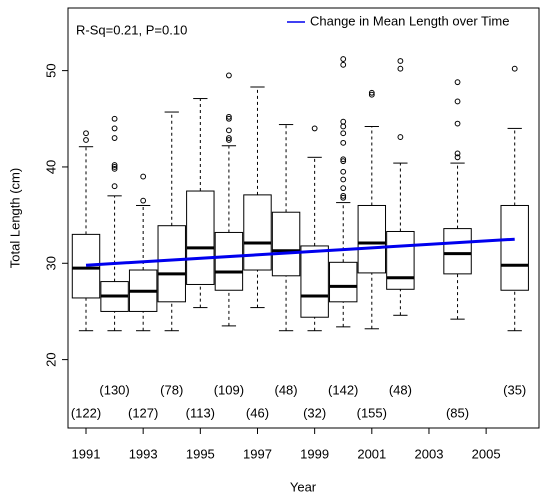 Image resolution: width=540 pixels, height=497 pixels. Describe the element at coordinates (114, 389) in the screenshot. I see `sample-size-label: (130)` at that location.